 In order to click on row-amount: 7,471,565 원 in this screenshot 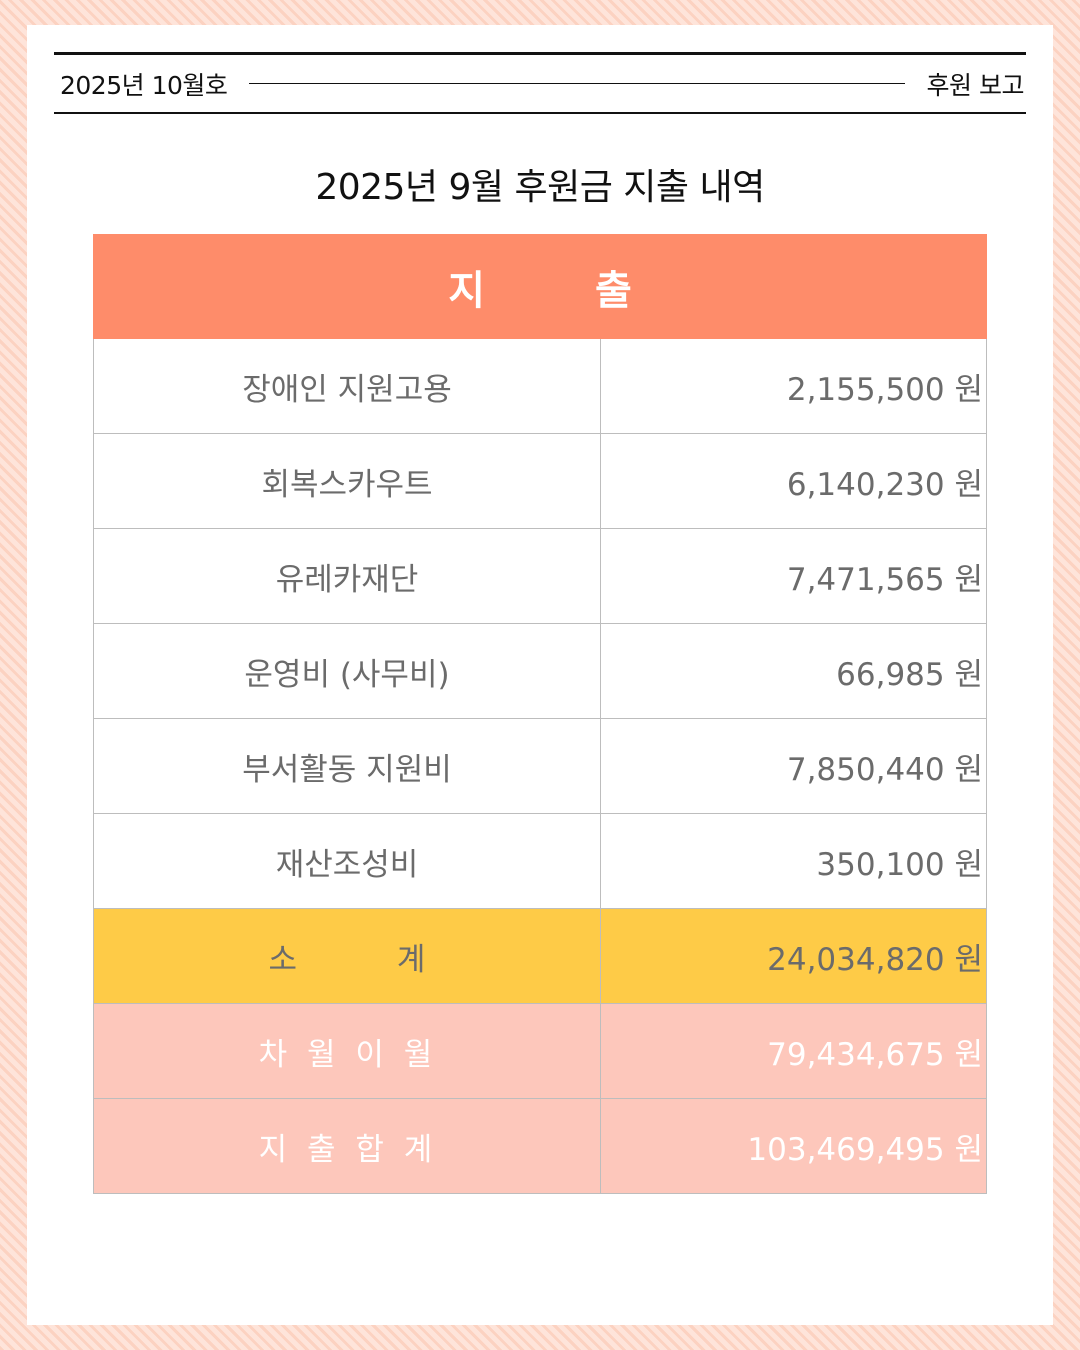, I will do `click(884, 579)`.